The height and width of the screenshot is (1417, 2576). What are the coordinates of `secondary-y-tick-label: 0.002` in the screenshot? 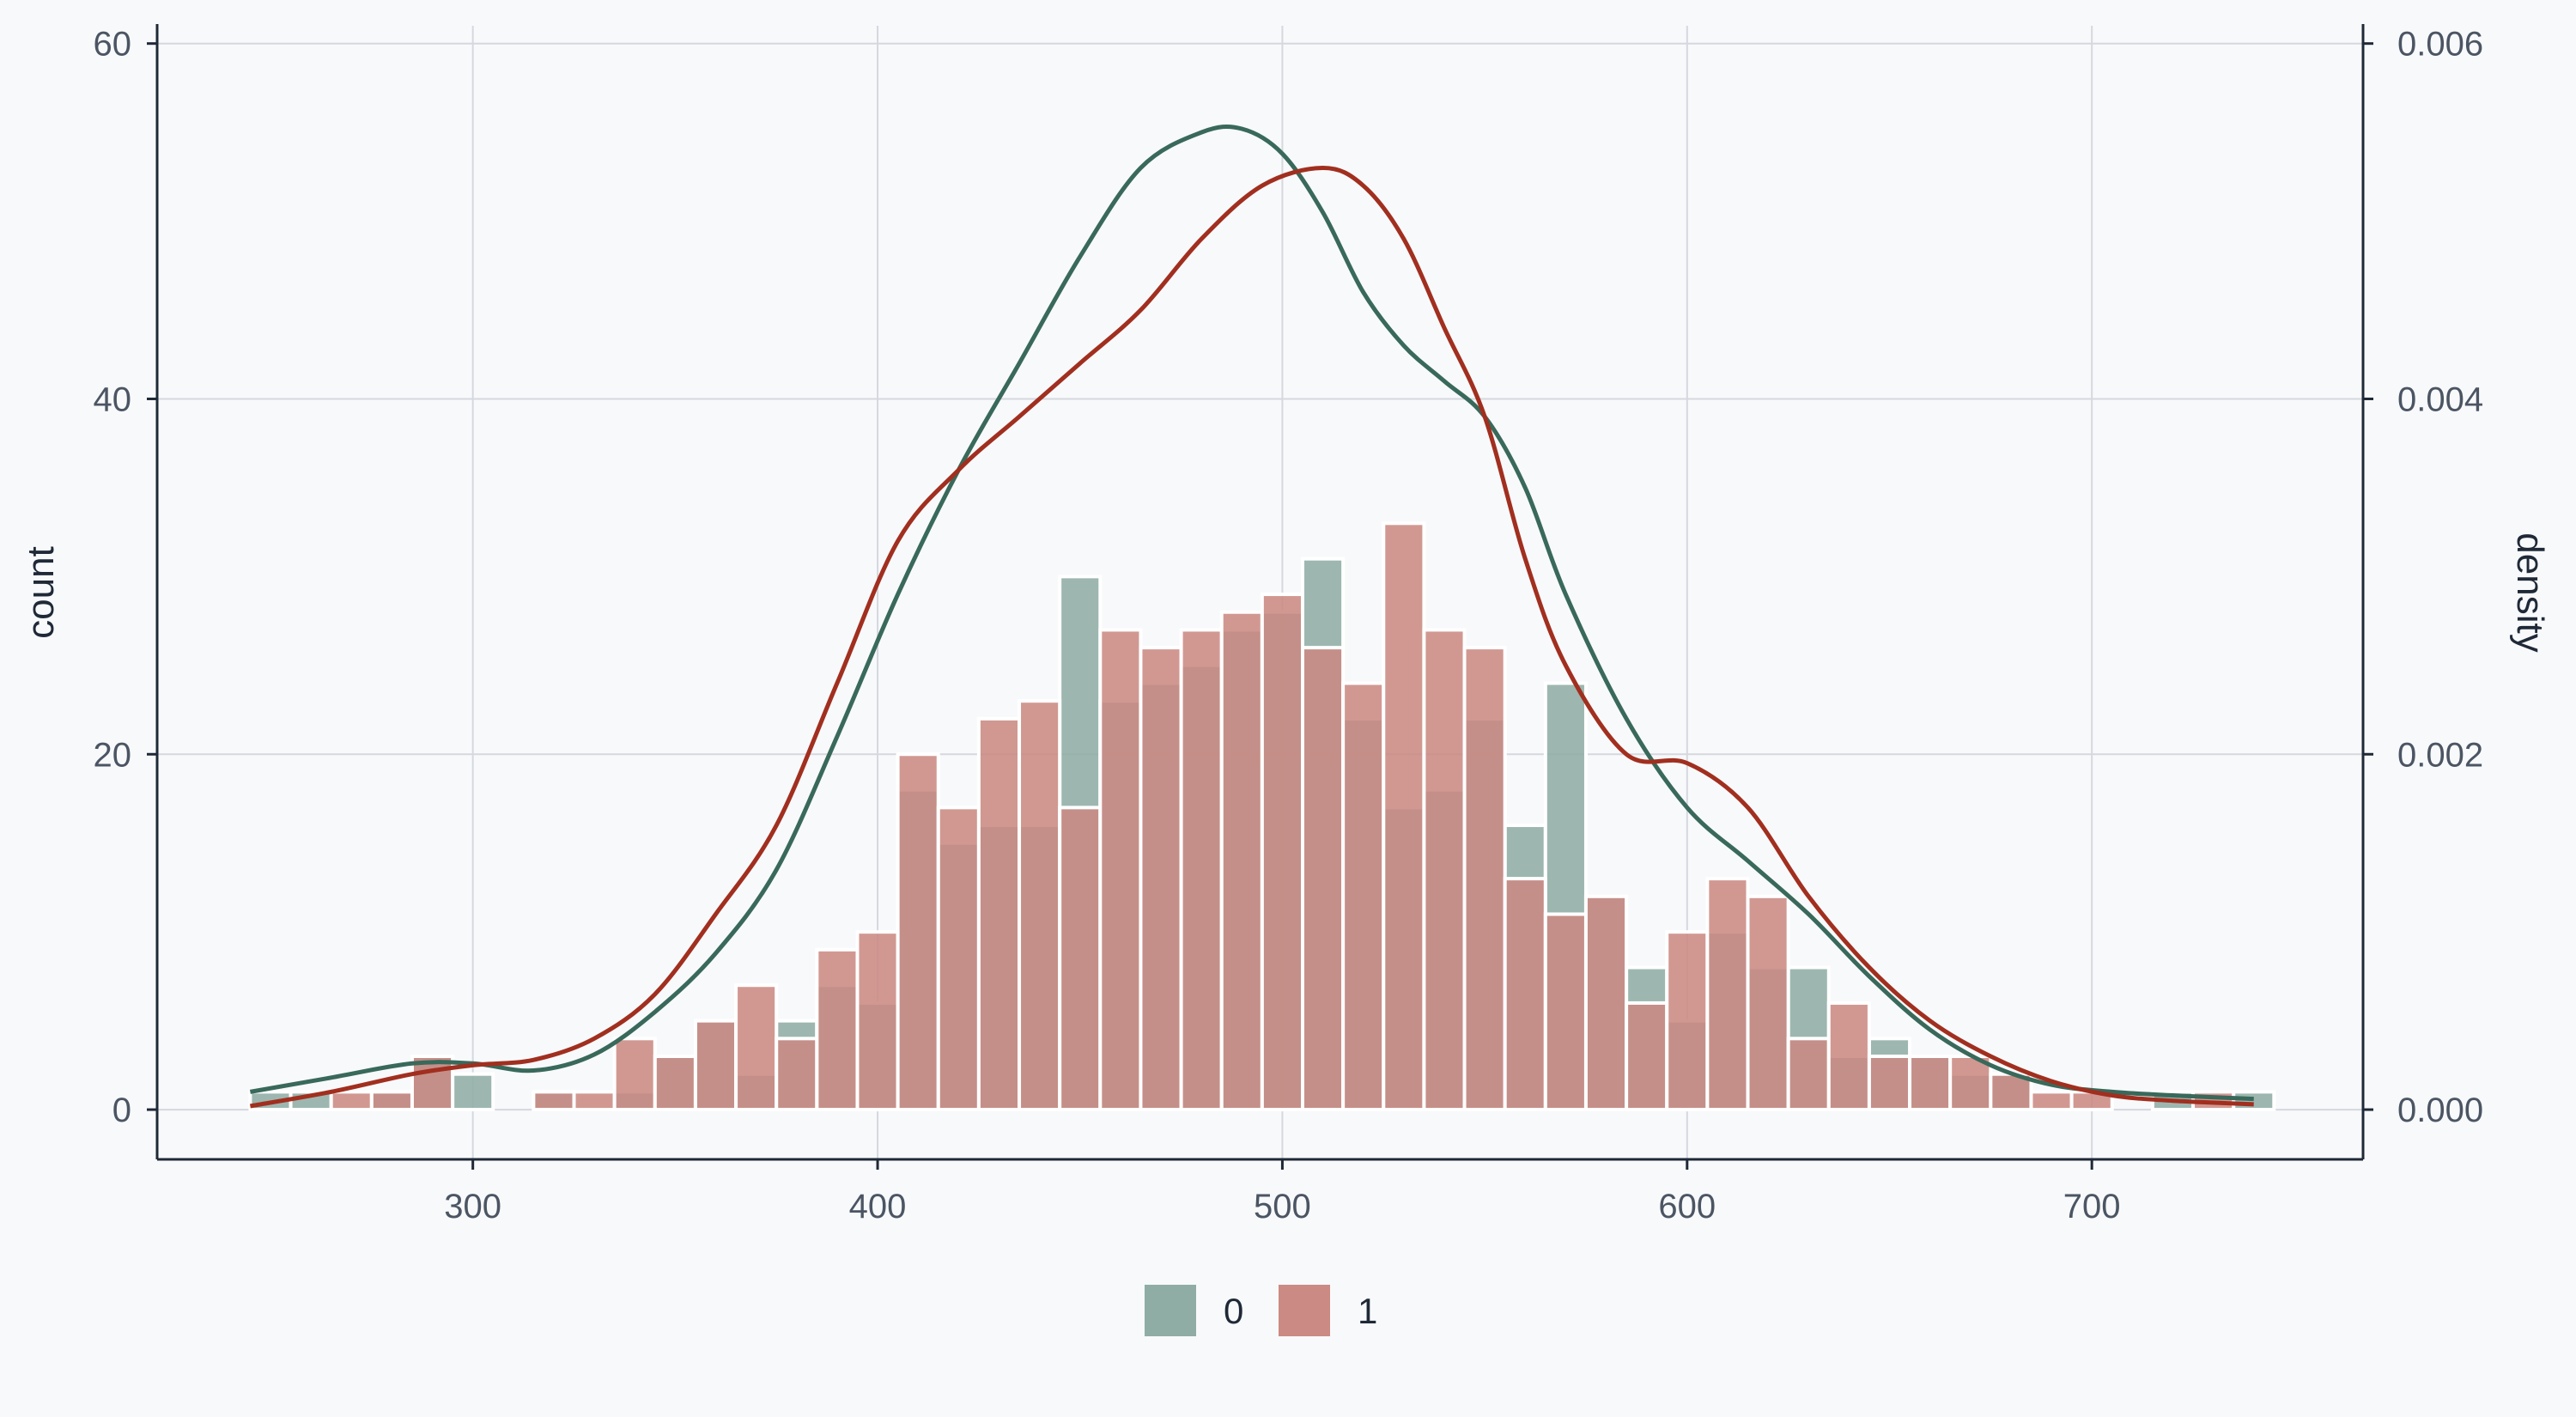 It's located at (2440, 755).